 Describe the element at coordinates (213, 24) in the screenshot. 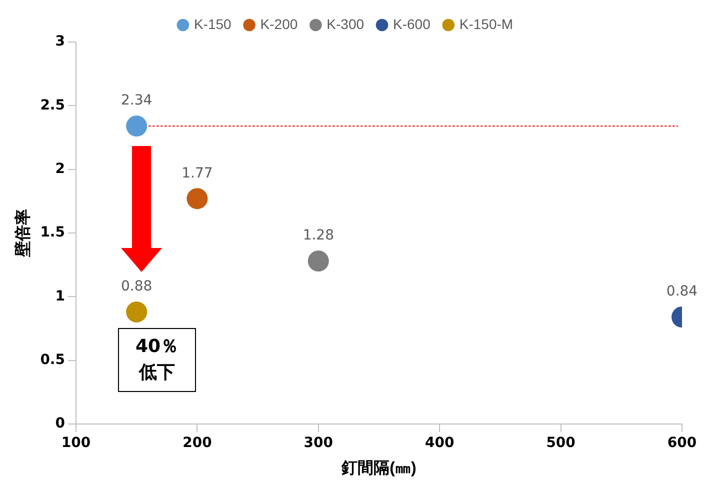

I see `legend-label: K-150` at that location.